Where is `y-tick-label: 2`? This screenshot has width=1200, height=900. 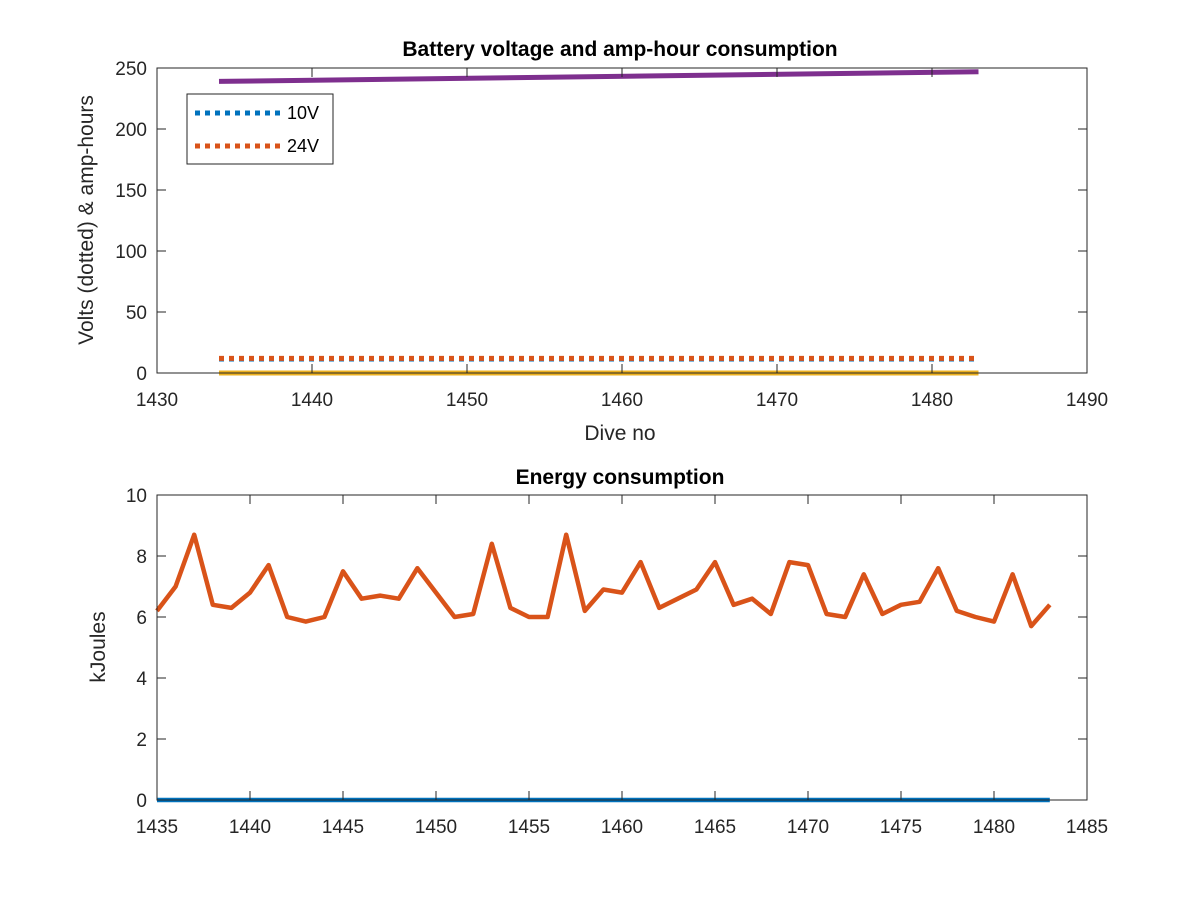 y-tick-label: 2 is located at coordinates (141, 740).